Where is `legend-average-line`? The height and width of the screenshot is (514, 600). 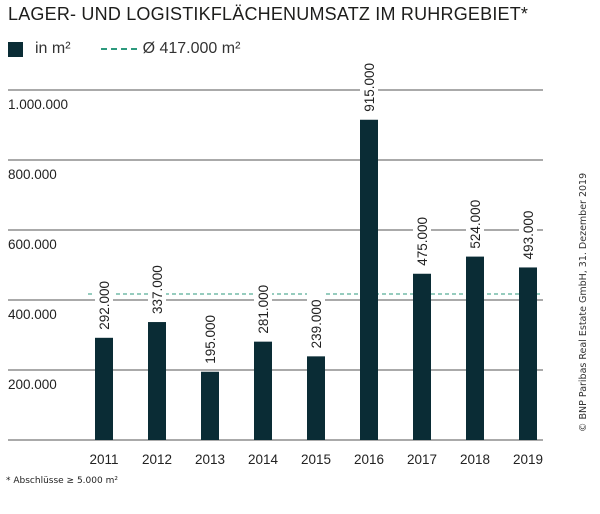
legend-average-line is located at coordinates (118, 49).